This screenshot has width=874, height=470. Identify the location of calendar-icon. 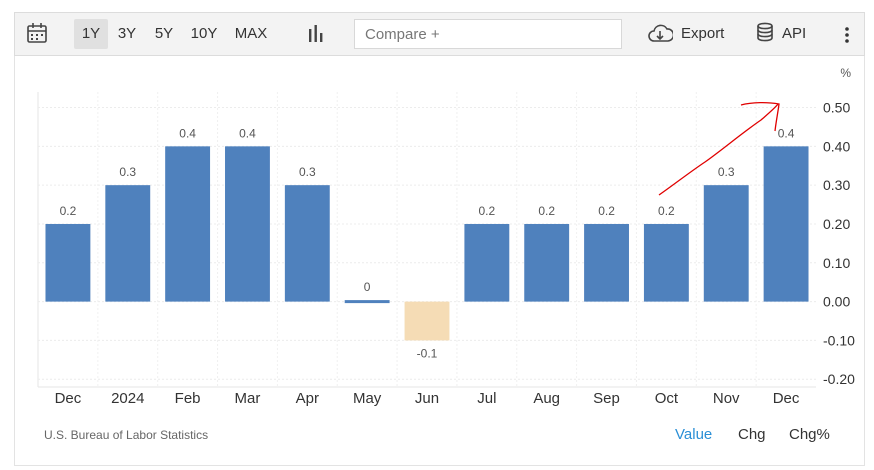
(37, 34).